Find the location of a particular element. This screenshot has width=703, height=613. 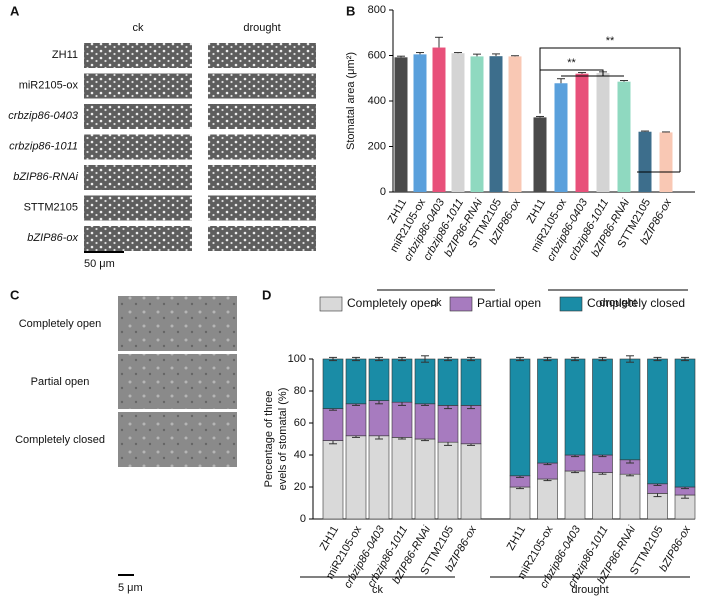

legend-label: Partial open is located at coordinates (509, 303).